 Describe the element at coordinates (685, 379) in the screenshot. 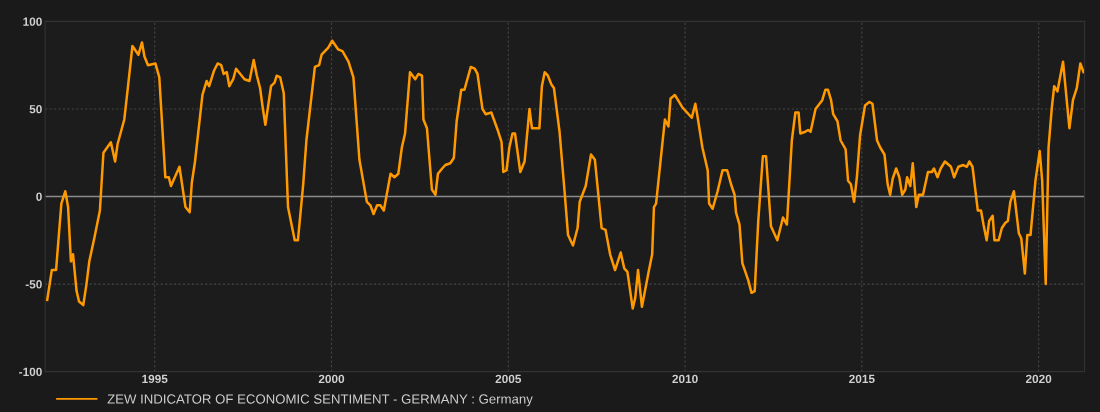

I see `x-tick-label: 2010` at that location.